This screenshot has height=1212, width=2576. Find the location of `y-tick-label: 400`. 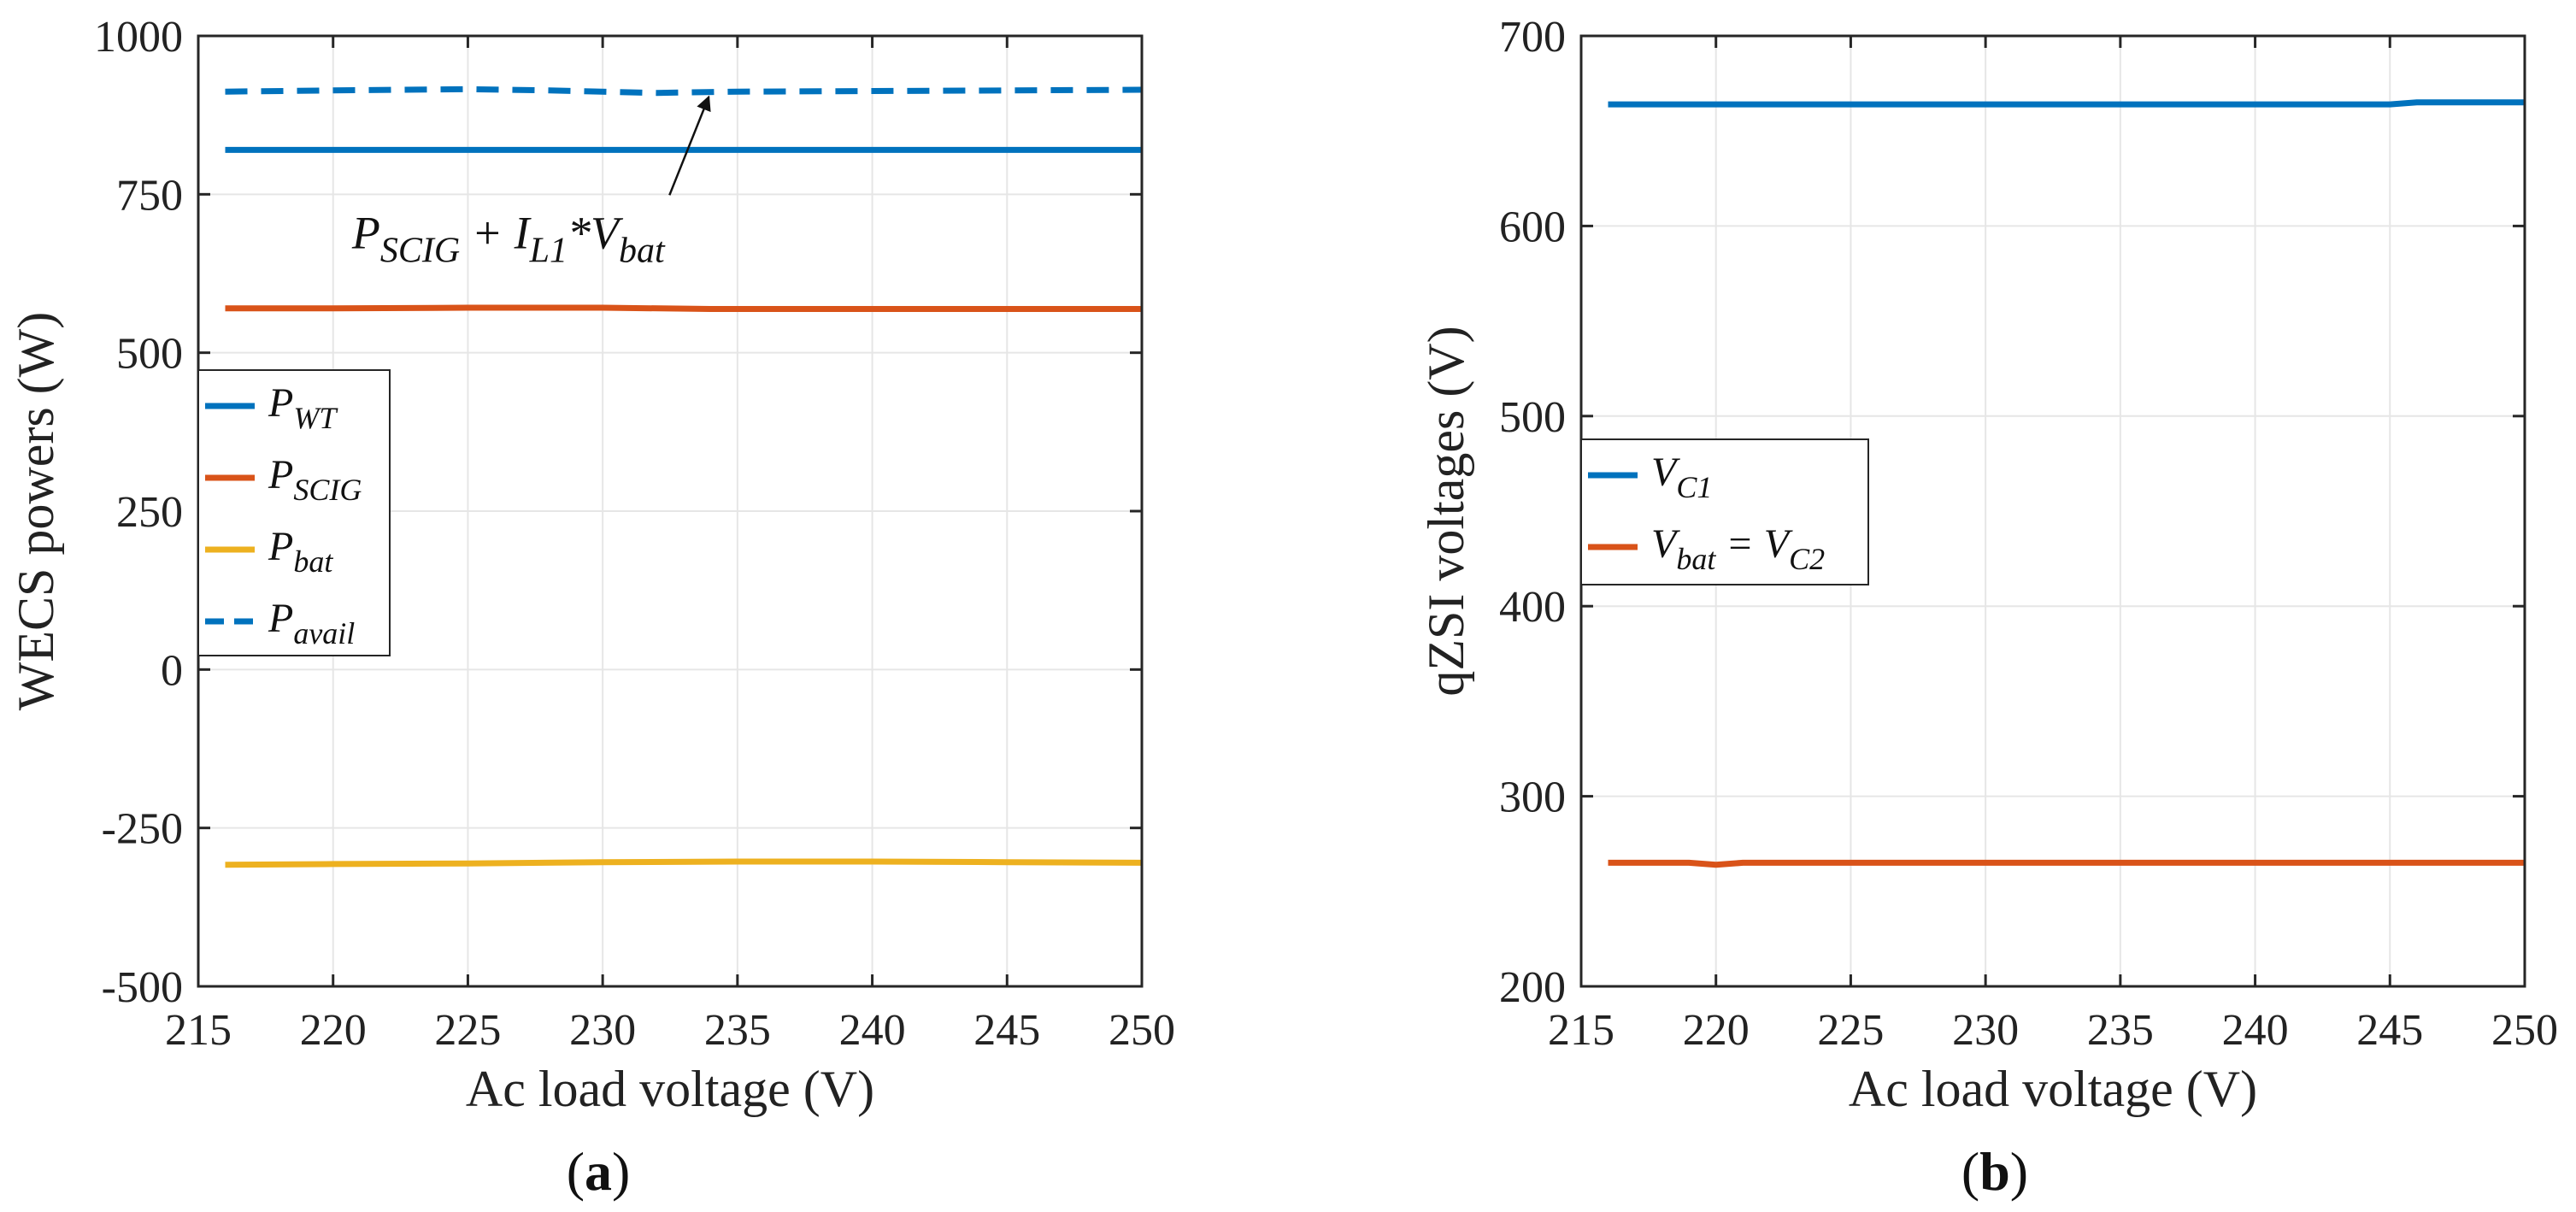

y-tick-label: 400 is located at coordinates (1532, 607).